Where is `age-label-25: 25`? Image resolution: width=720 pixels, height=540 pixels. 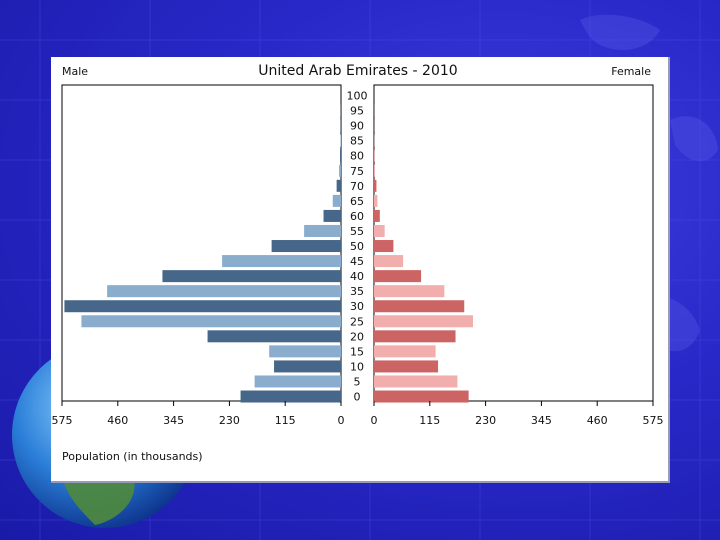 age-label-25: 25 is located at coordinates (357, 321).